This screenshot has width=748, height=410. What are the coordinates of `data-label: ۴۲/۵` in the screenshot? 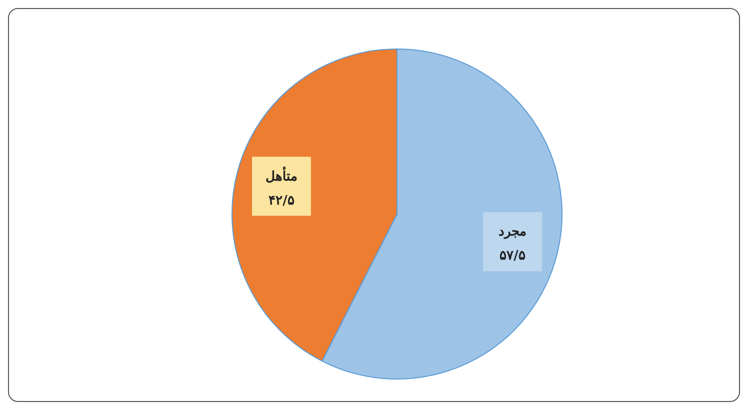 It's located at (281, 200).